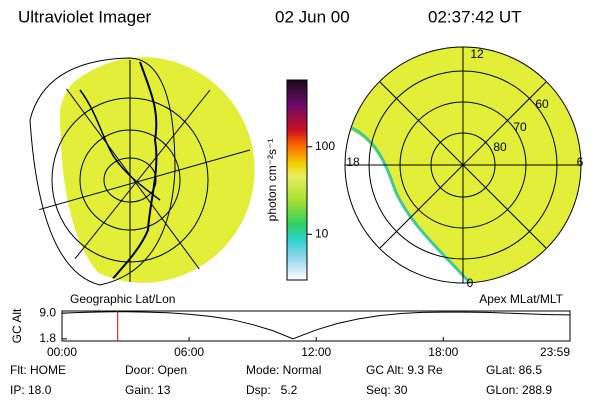  I want to click on colorbar-tick-label: 100, so click(325, 146).